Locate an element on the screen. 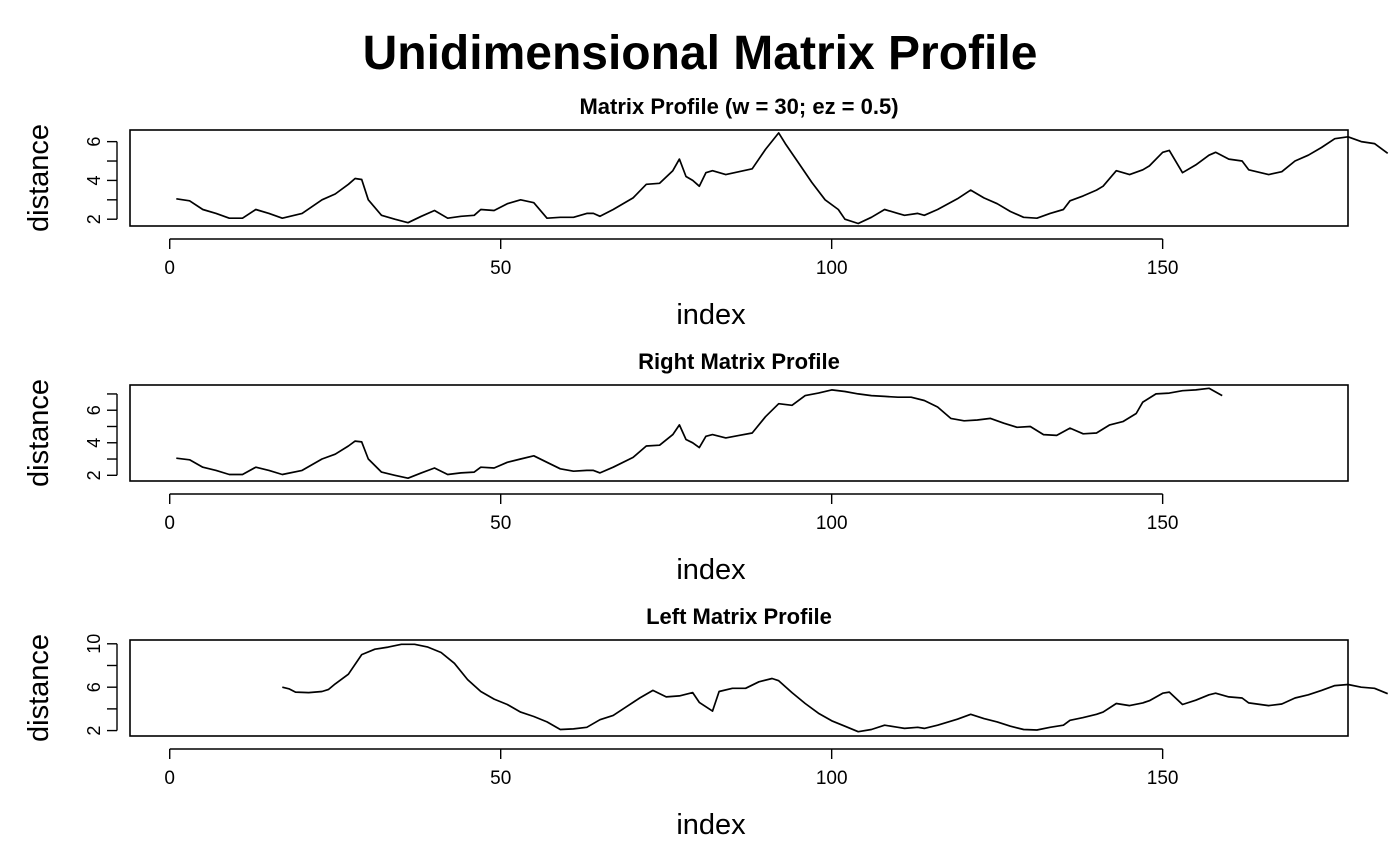 The image size is (1400, 866). panel-title: Matrix Profile (w = 30; ez = 0.5) is located at coordinates (738, 106).